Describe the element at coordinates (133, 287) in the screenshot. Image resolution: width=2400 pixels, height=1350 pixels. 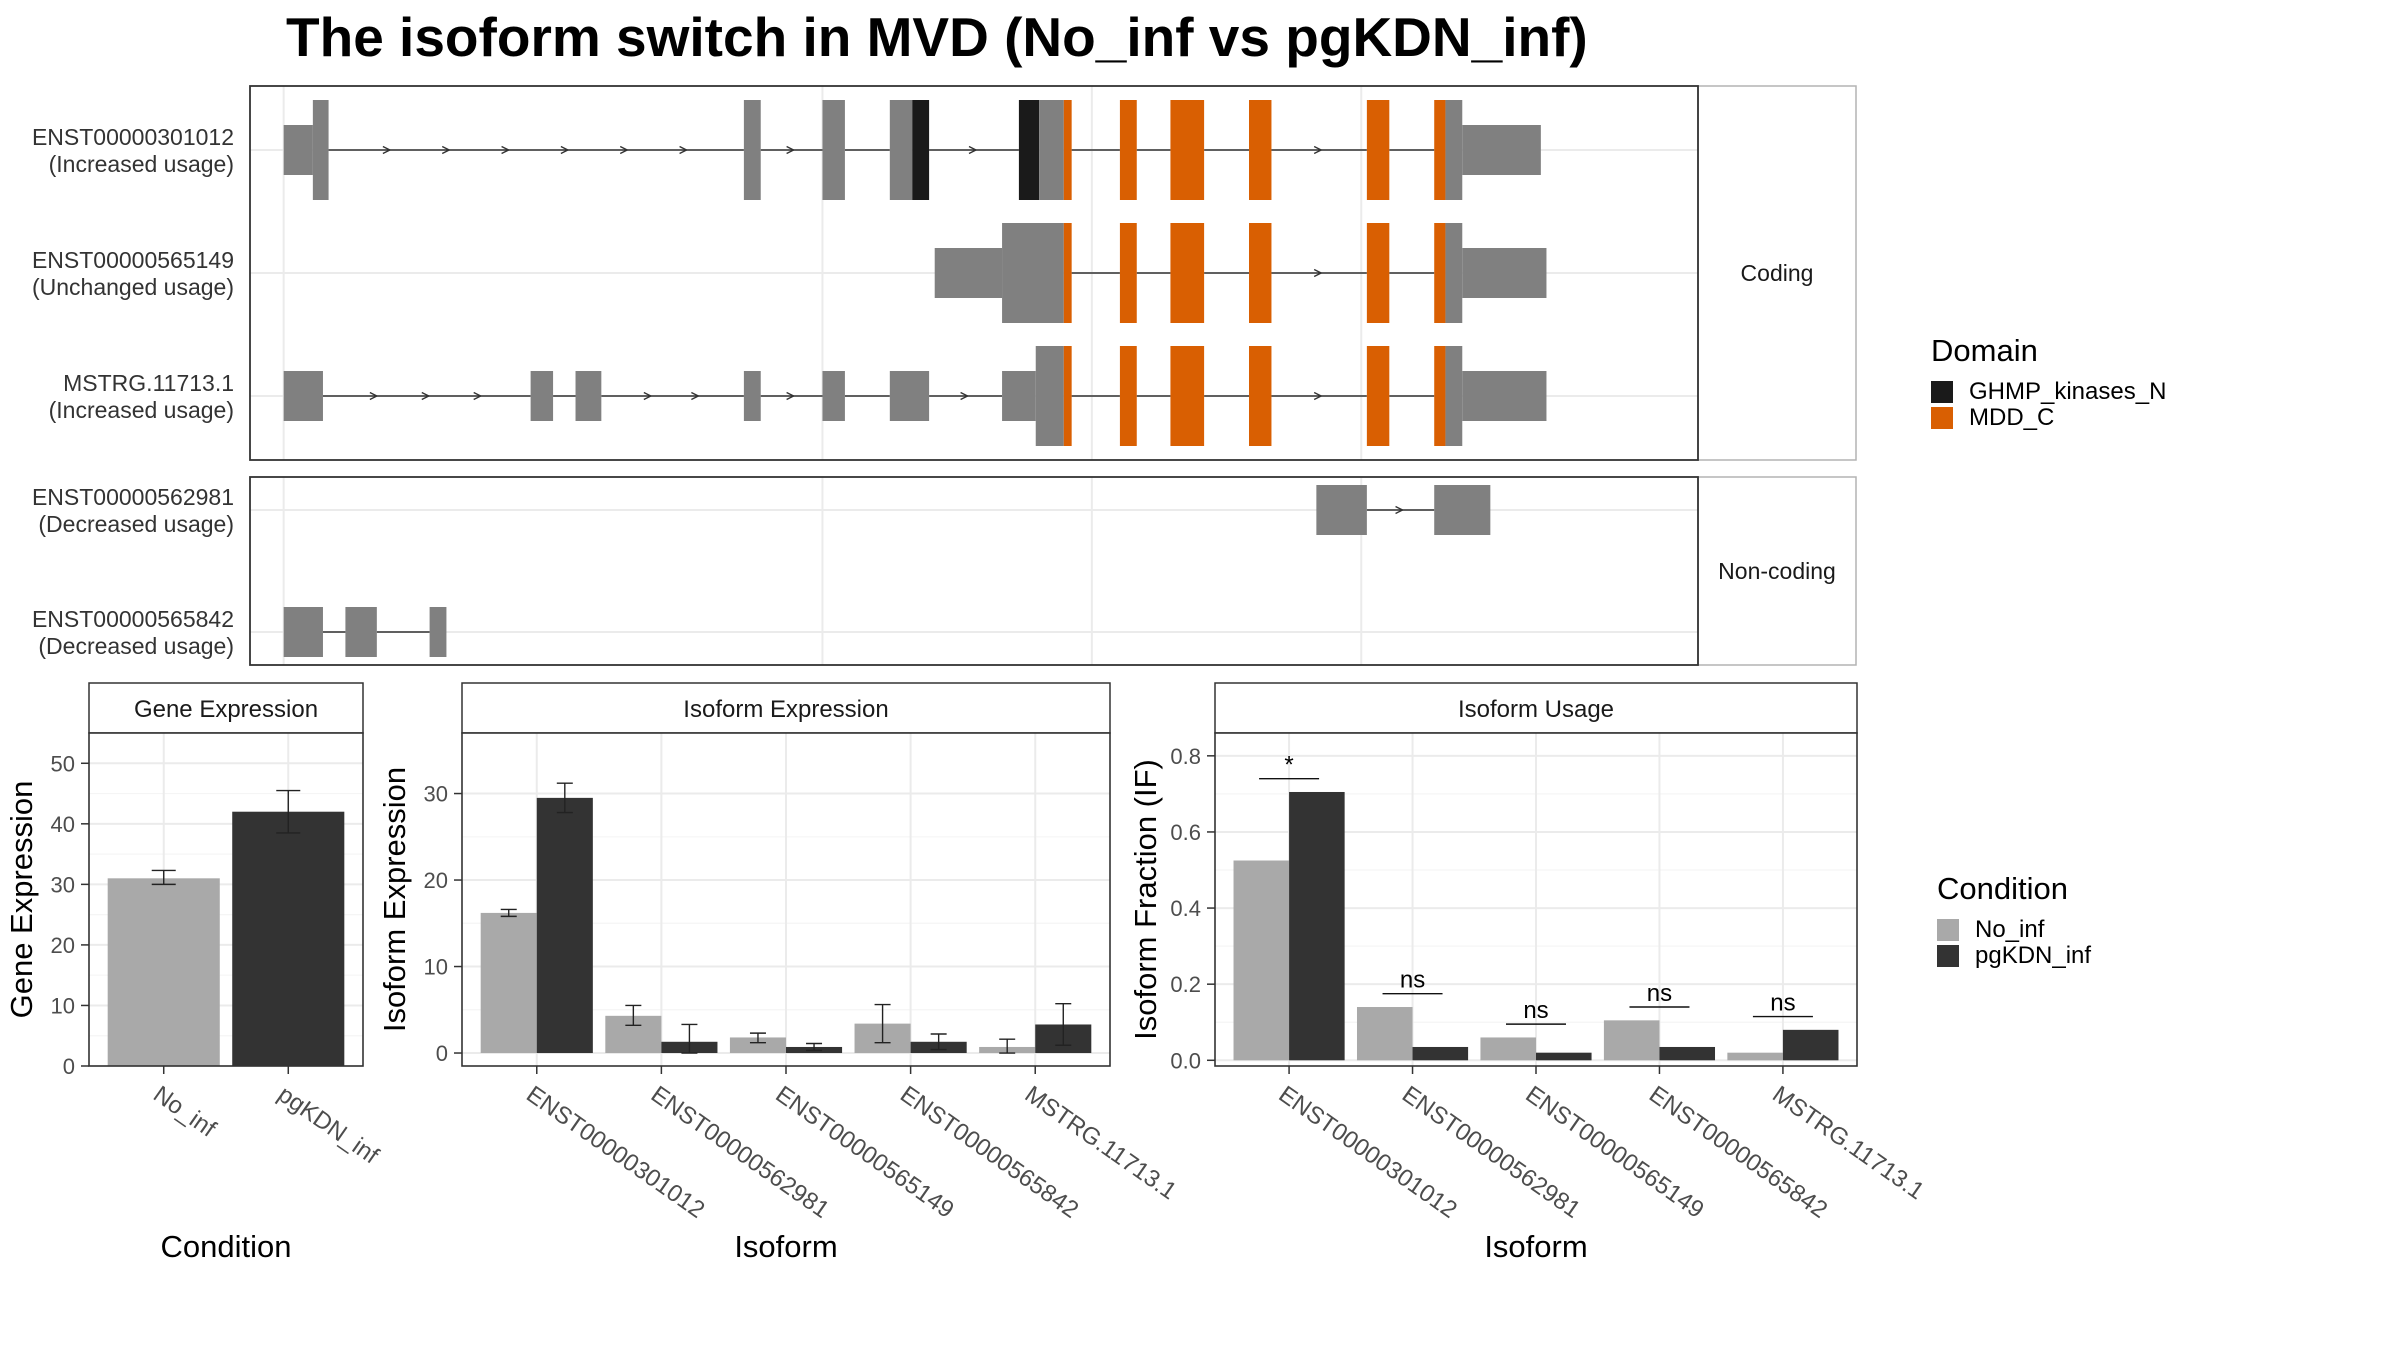
I see `transcript-usage-label: (Unchanged usage)` at that location.